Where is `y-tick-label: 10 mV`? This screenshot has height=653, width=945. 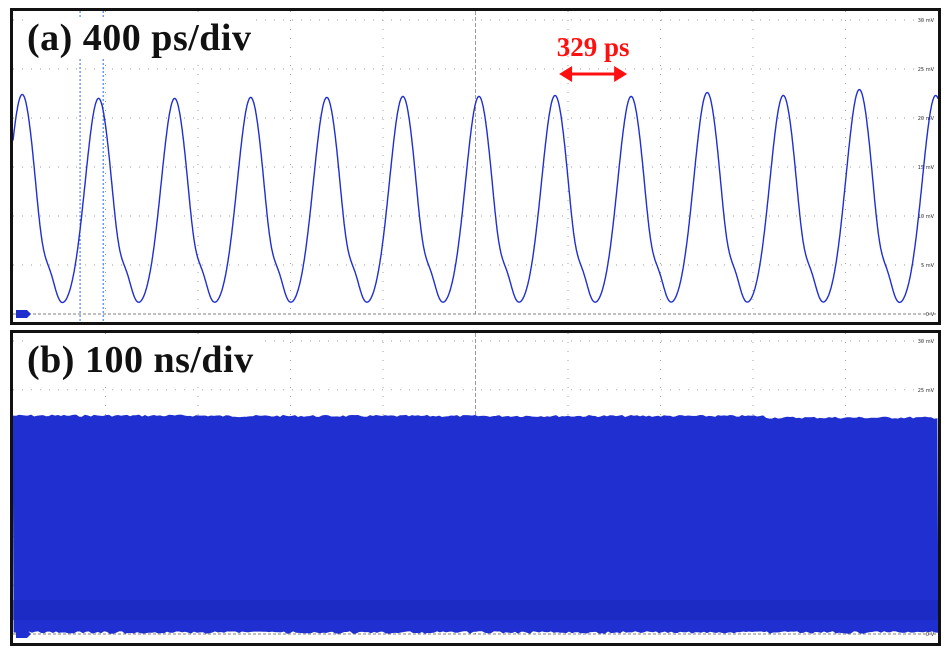 y-tick-label: 10 mV is located at coordinates (926, 217).